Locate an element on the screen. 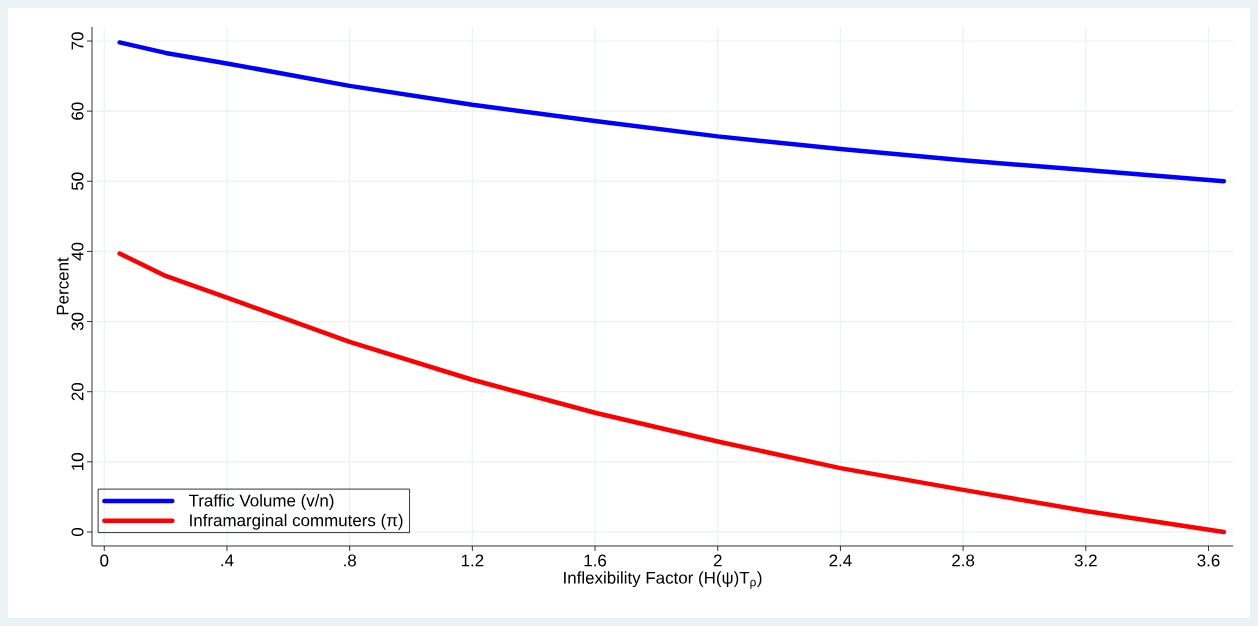 The height and width of the screenshot is (626, 1258). y-tick-label: 70 is located at coordinates (77, 41).